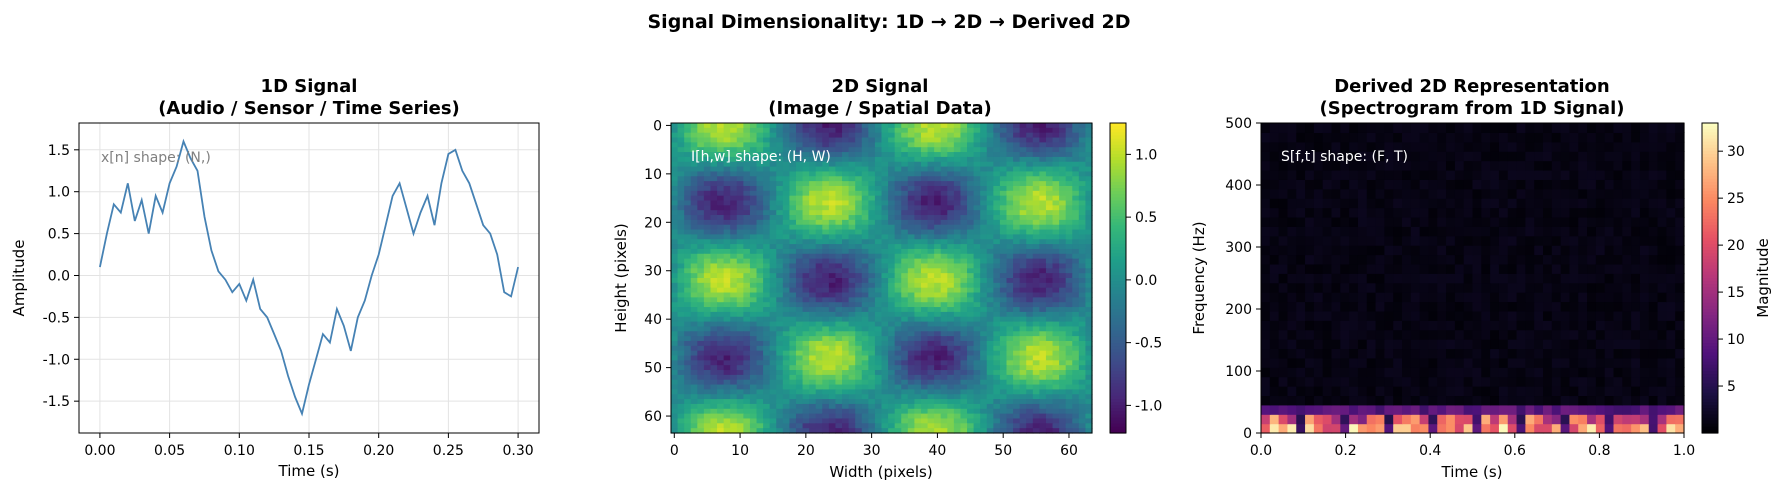 The image size is (1779, 491). I want to click on panel-1d-title-line2: (Audio / Sensor / Time Series), so click(309, 108).